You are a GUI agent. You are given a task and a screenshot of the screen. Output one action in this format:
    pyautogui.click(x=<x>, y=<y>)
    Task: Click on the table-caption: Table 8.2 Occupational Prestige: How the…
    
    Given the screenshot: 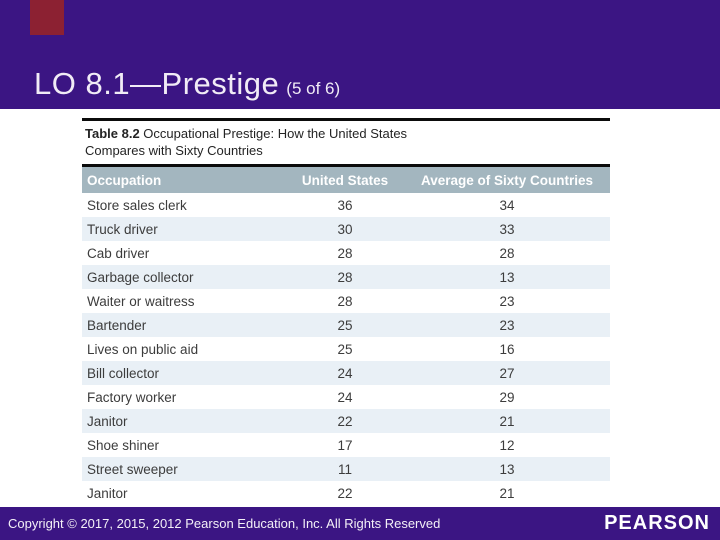 What is the action you would take?
    pyautogui.click(x=346, y=142)
    